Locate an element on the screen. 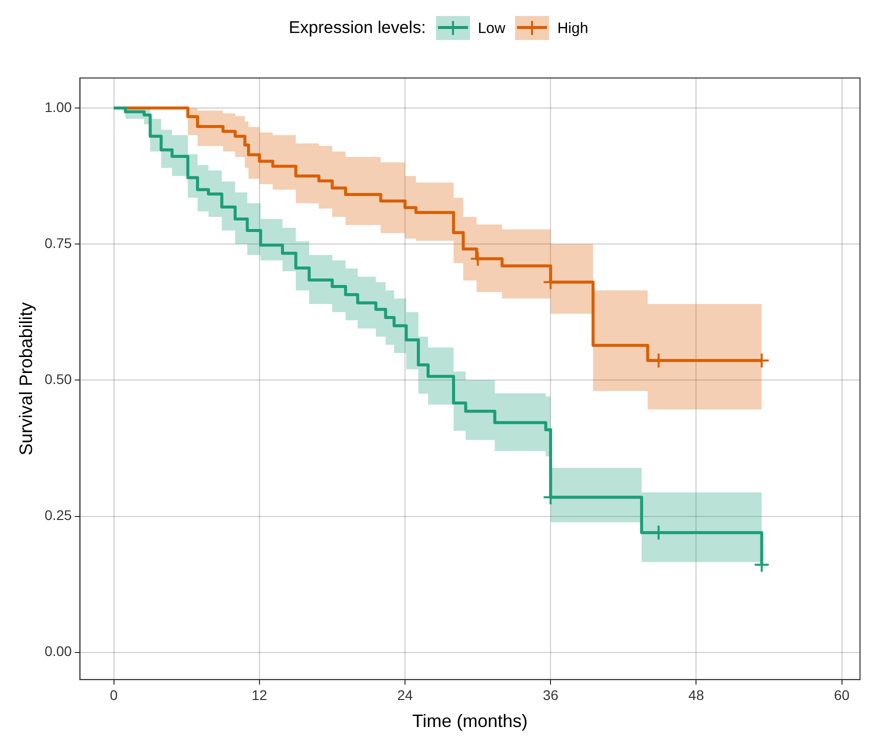 This screenshot has width=869, height=745. x-tick-label: 48 is located at coordinates (696, 694).